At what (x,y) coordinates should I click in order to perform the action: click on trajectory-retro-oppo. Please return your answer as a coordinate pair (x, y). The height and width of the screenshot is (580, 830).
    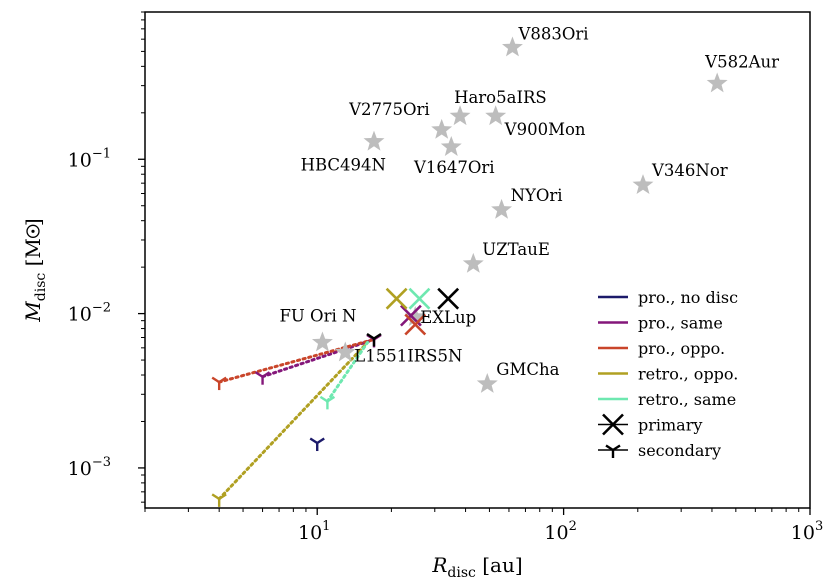
    Looking at the image, I should click on (293, 420).